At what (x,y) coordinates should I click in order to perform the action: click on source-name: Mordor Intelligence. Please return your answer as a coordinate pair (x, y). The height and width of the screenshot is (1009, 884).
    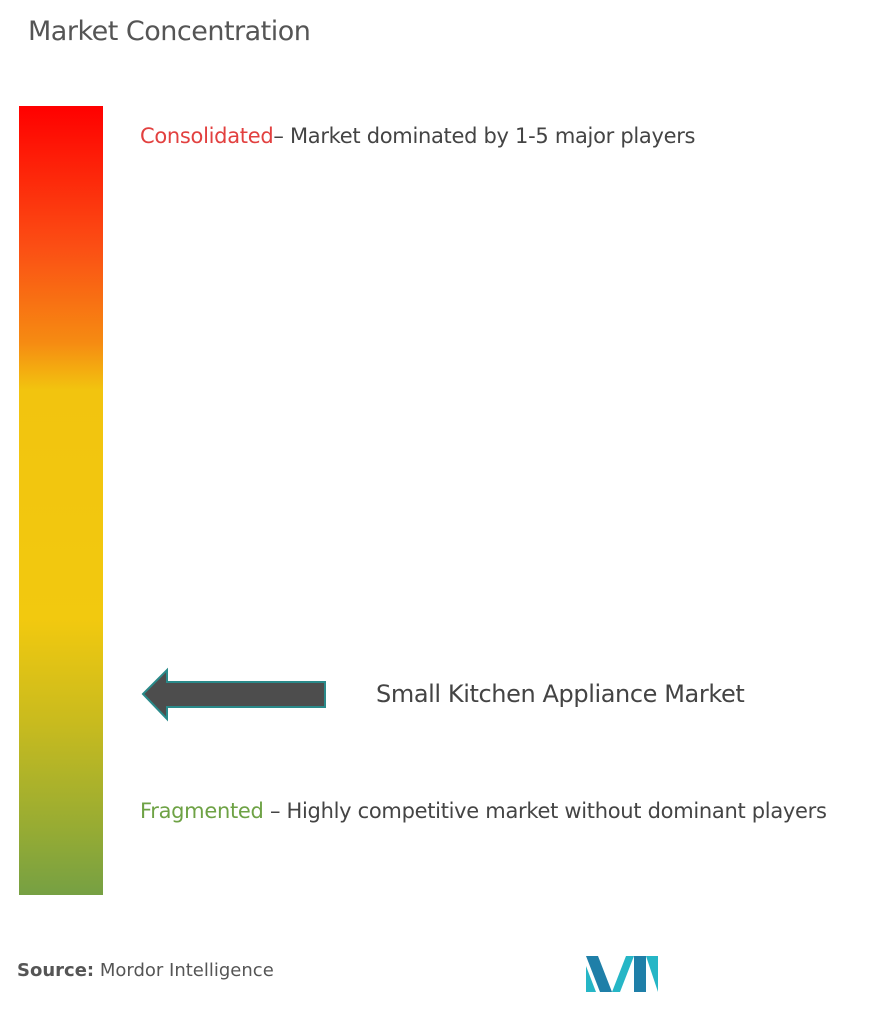
    Looking at the image, I should click on (186, 970).